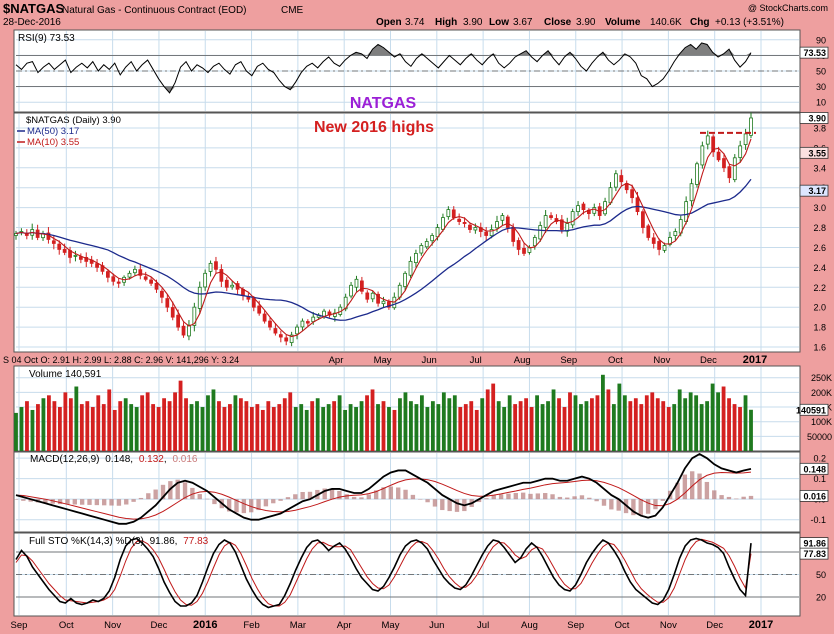 Image resolution: width=834 pixels, height=634 pixels. What do you see at coordinates (151, 459) in the screenshot?
I see `macd-signal-value: 0.132` at bounding box center [151, 459].